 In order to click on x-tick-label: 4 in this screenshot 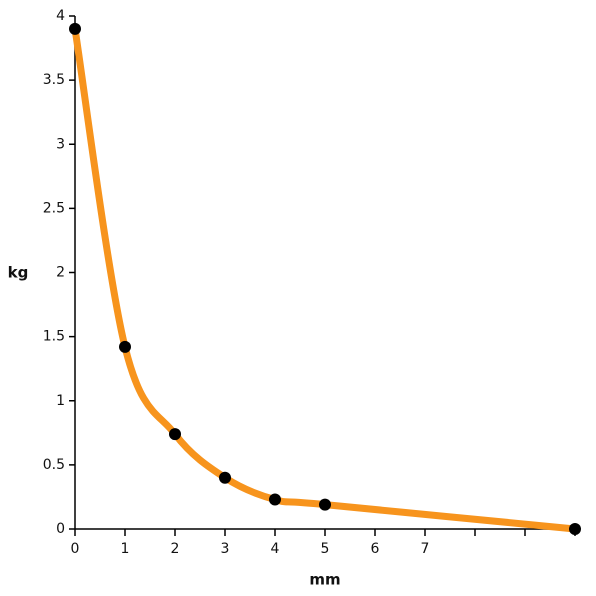, I will do `click(275, 549)`.